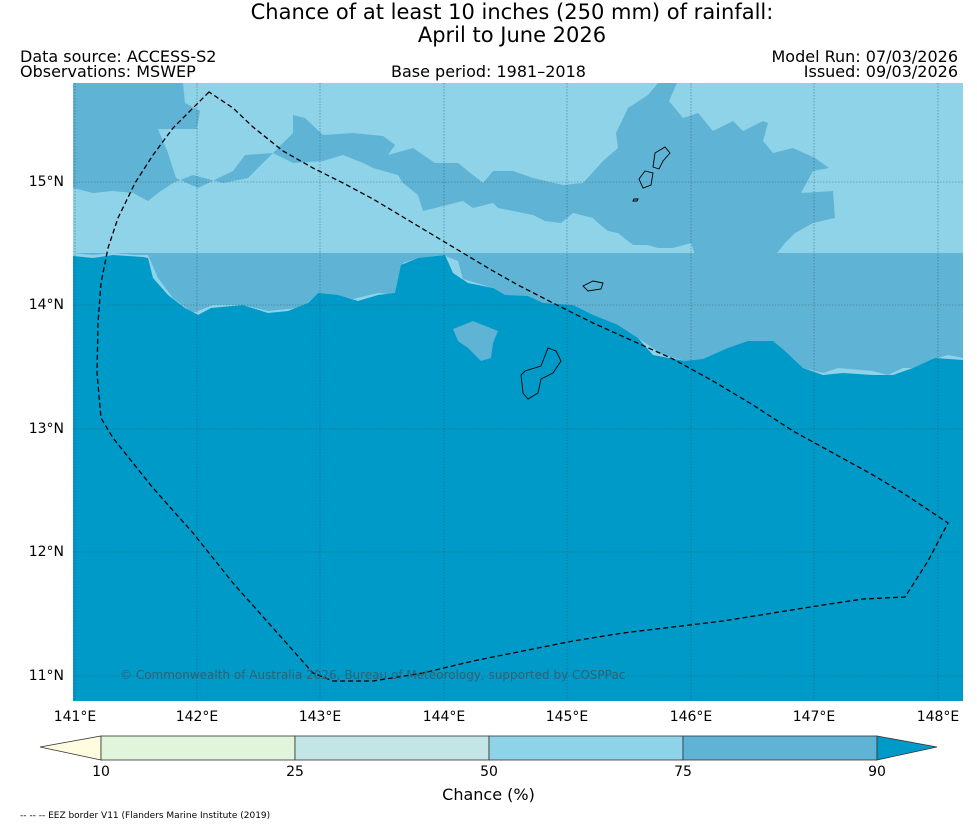 This screenshot has width=977, height=827. What do you see at coordinates (877, 772) in the screenshot?
I see `colorbar-tick-90: 90` at bounding box center [877, 772].